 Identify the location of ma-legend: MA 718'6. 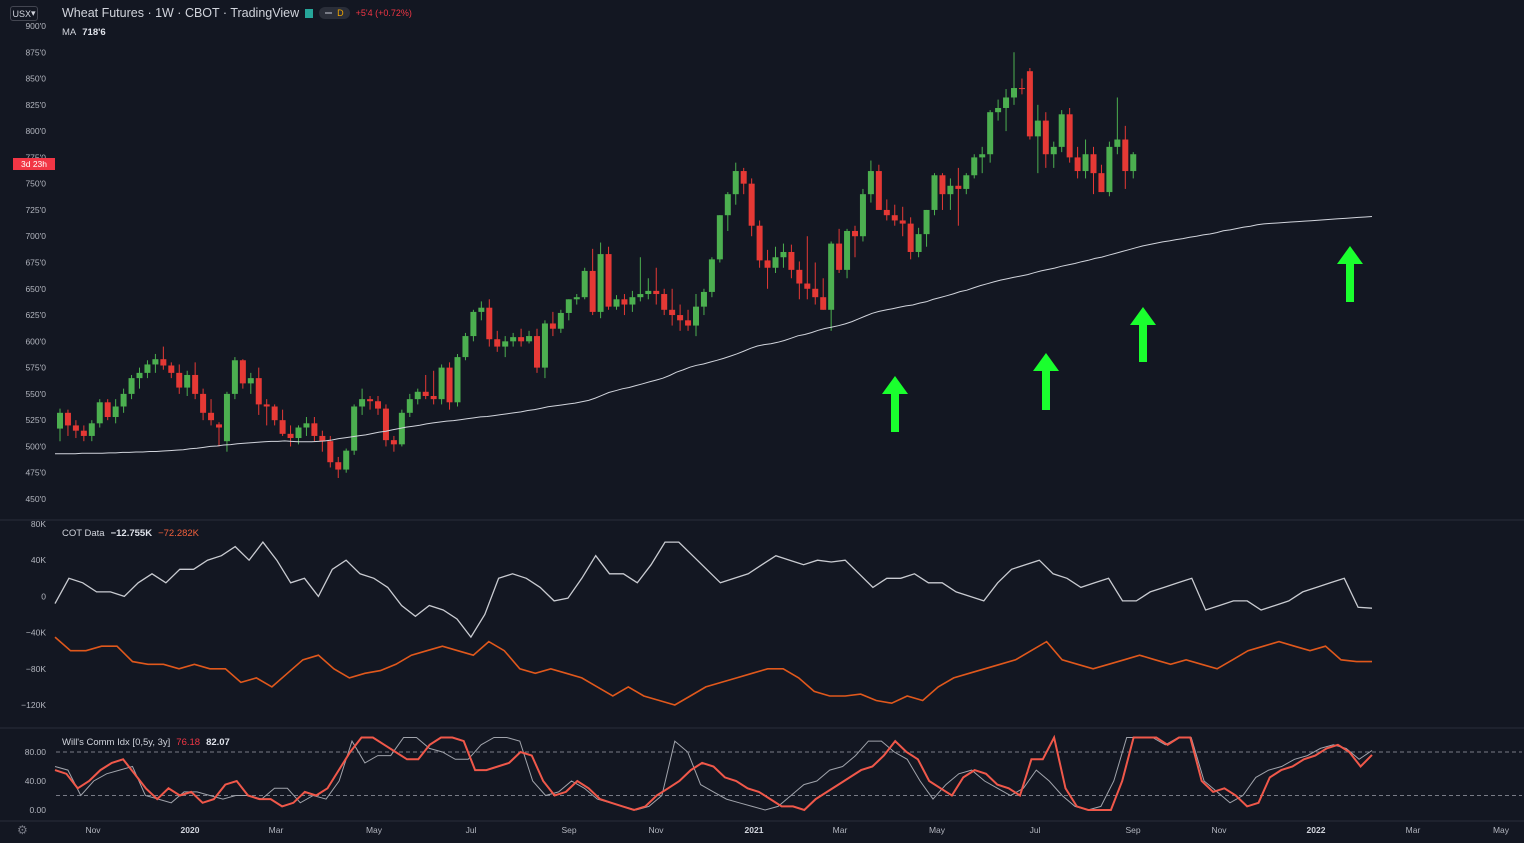
(84, 32).